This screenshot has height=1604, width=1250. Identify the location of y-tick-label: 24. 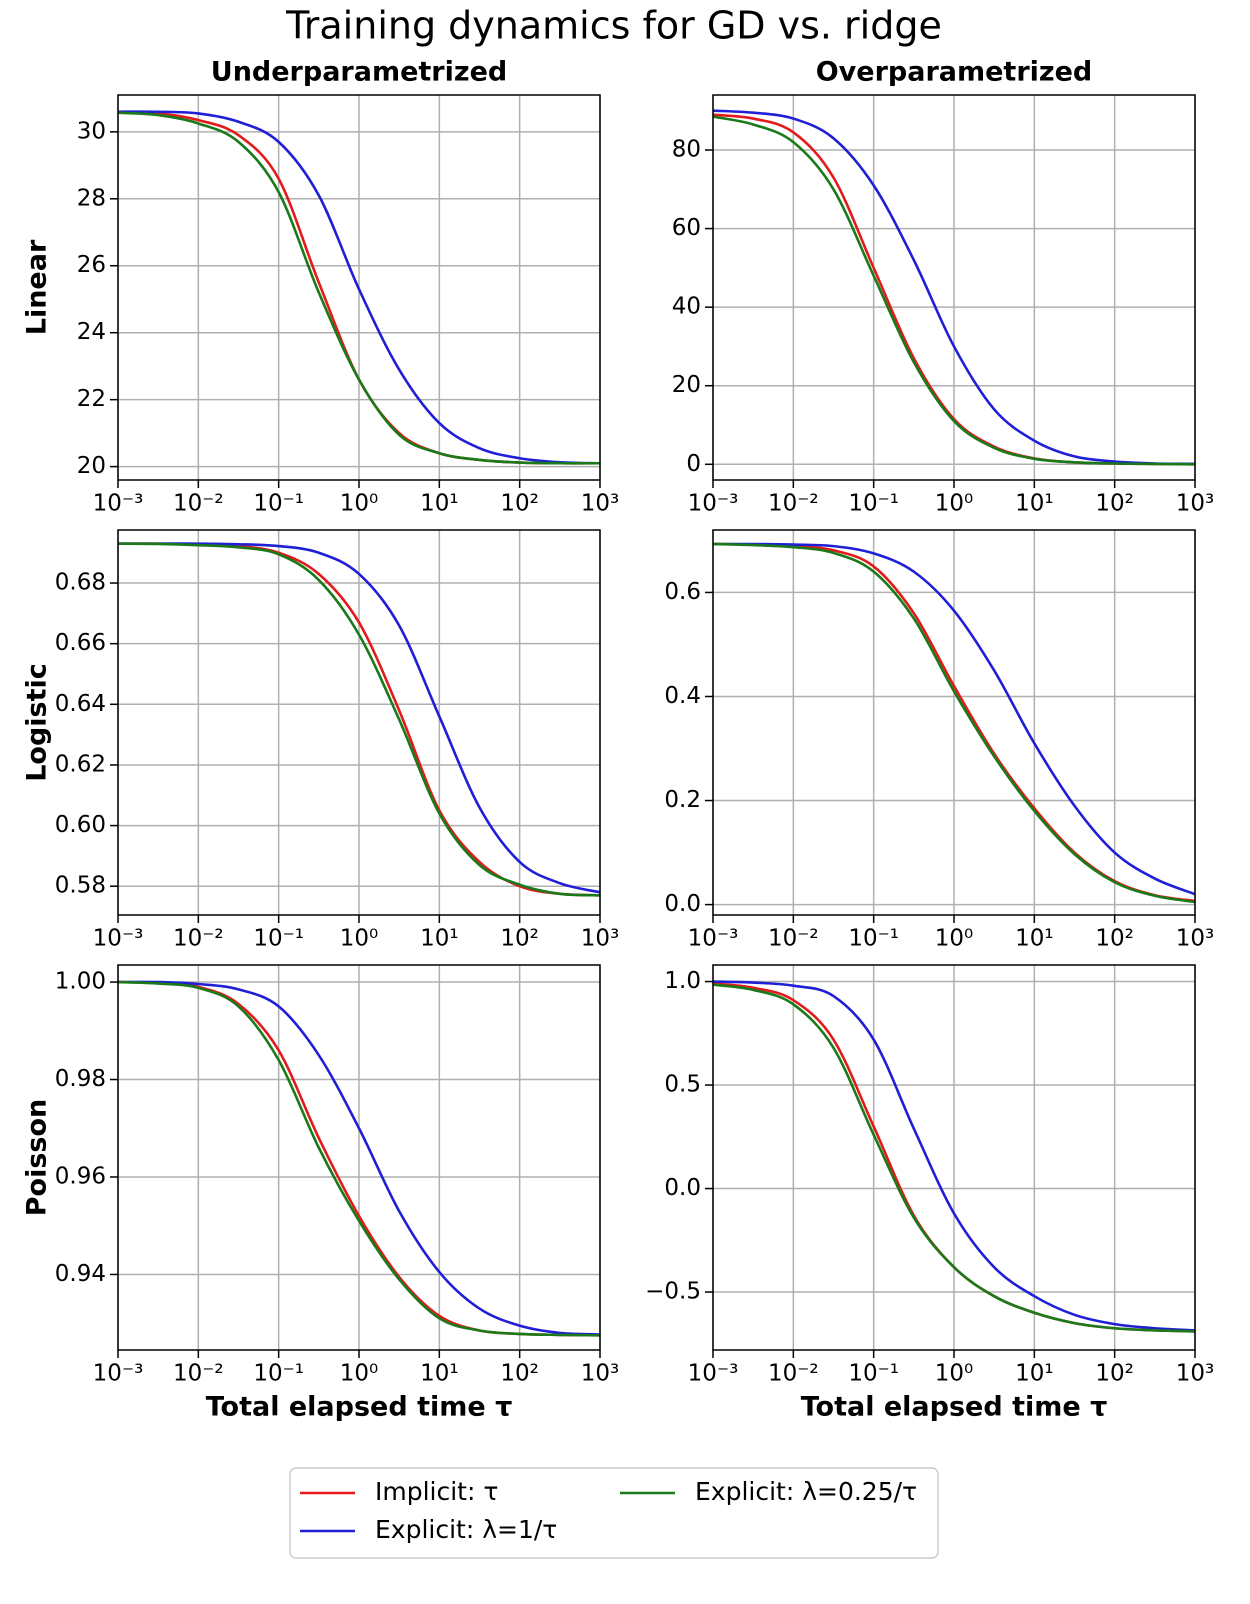
(91, 332).